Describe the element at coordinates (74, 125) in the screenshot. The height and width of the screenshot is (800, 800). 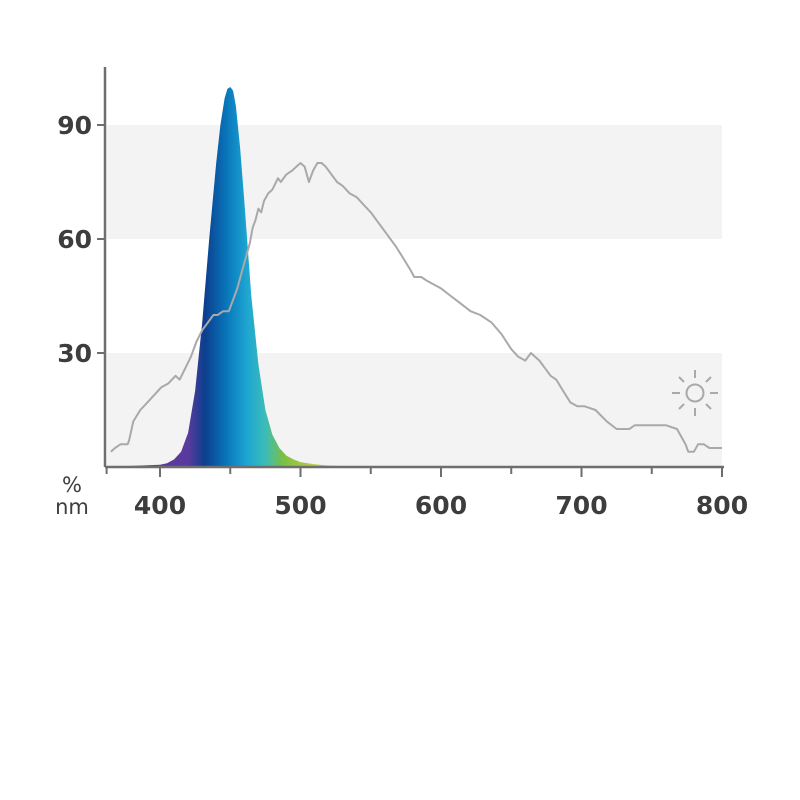
I see `y-tick-label-90: 90` at that location.